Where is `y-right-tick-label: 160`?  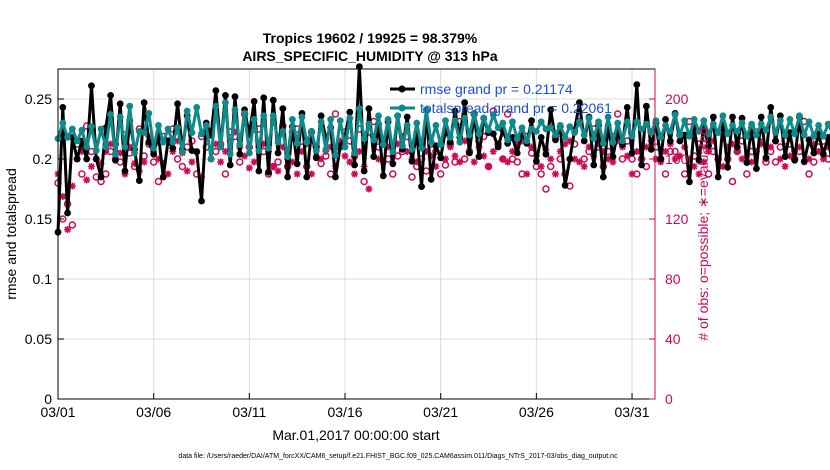
y-right-tick-label: 160 is located at coordinates (677, 159).